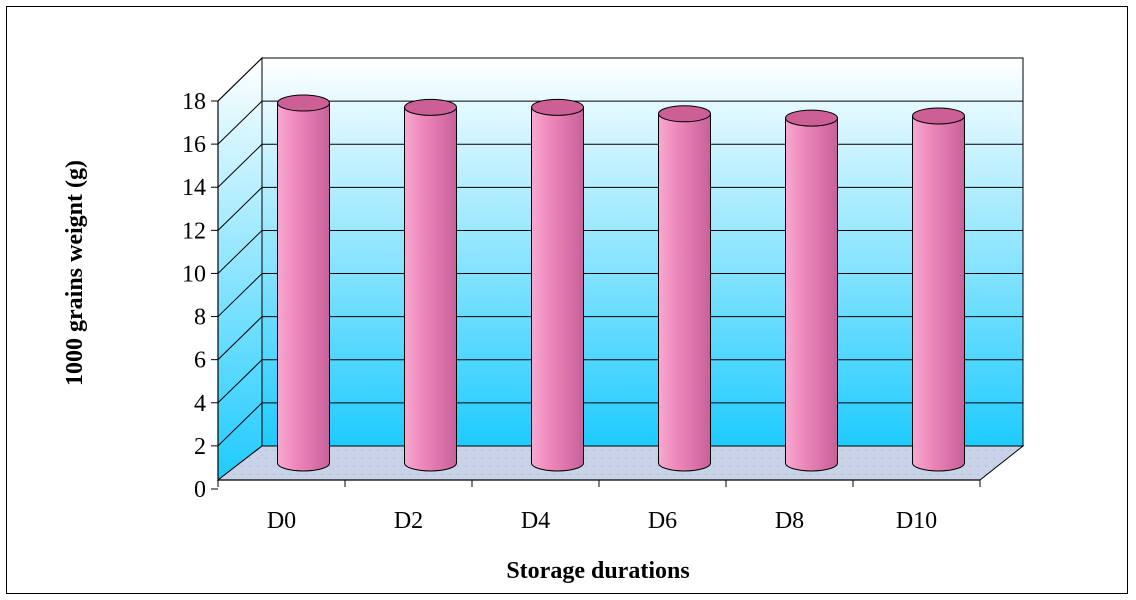 The width and height of the screenshot is (1136, 600). Describe the element at coordinates (597, 571) in the screenshot. I see `x-axis-title: Storage durations` at that location.